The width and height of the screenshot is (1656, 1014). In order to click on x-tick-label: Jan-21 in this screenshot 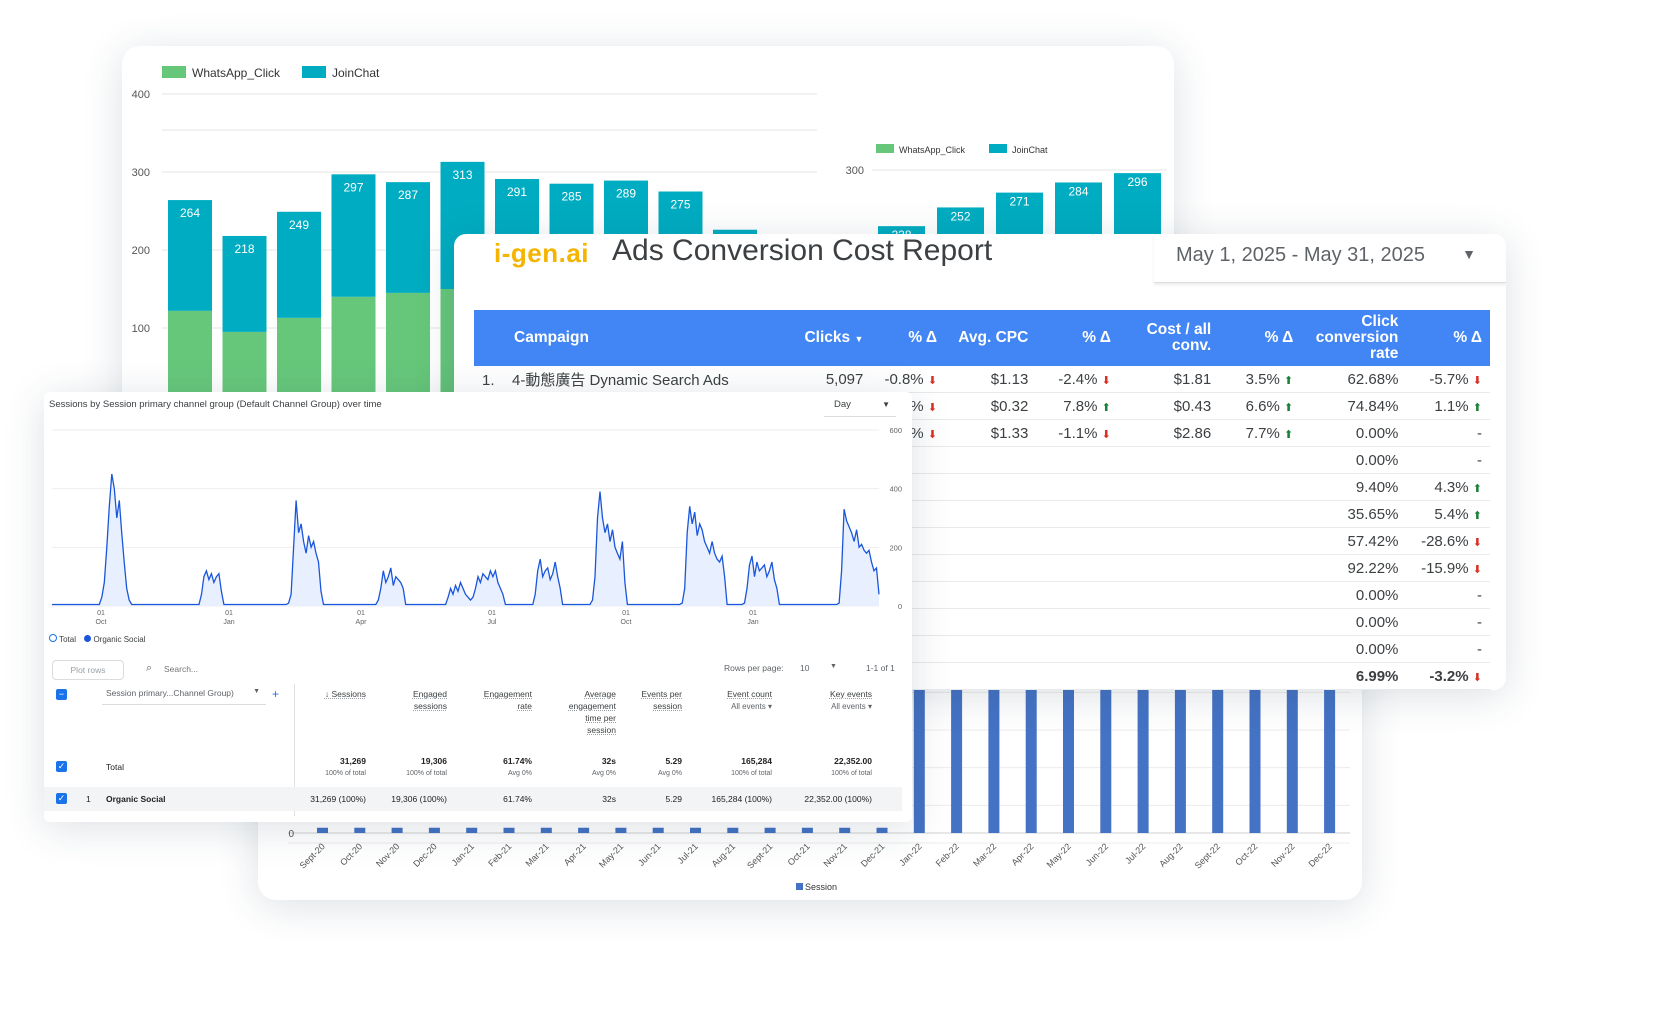, I will do `click(463, 854)`.